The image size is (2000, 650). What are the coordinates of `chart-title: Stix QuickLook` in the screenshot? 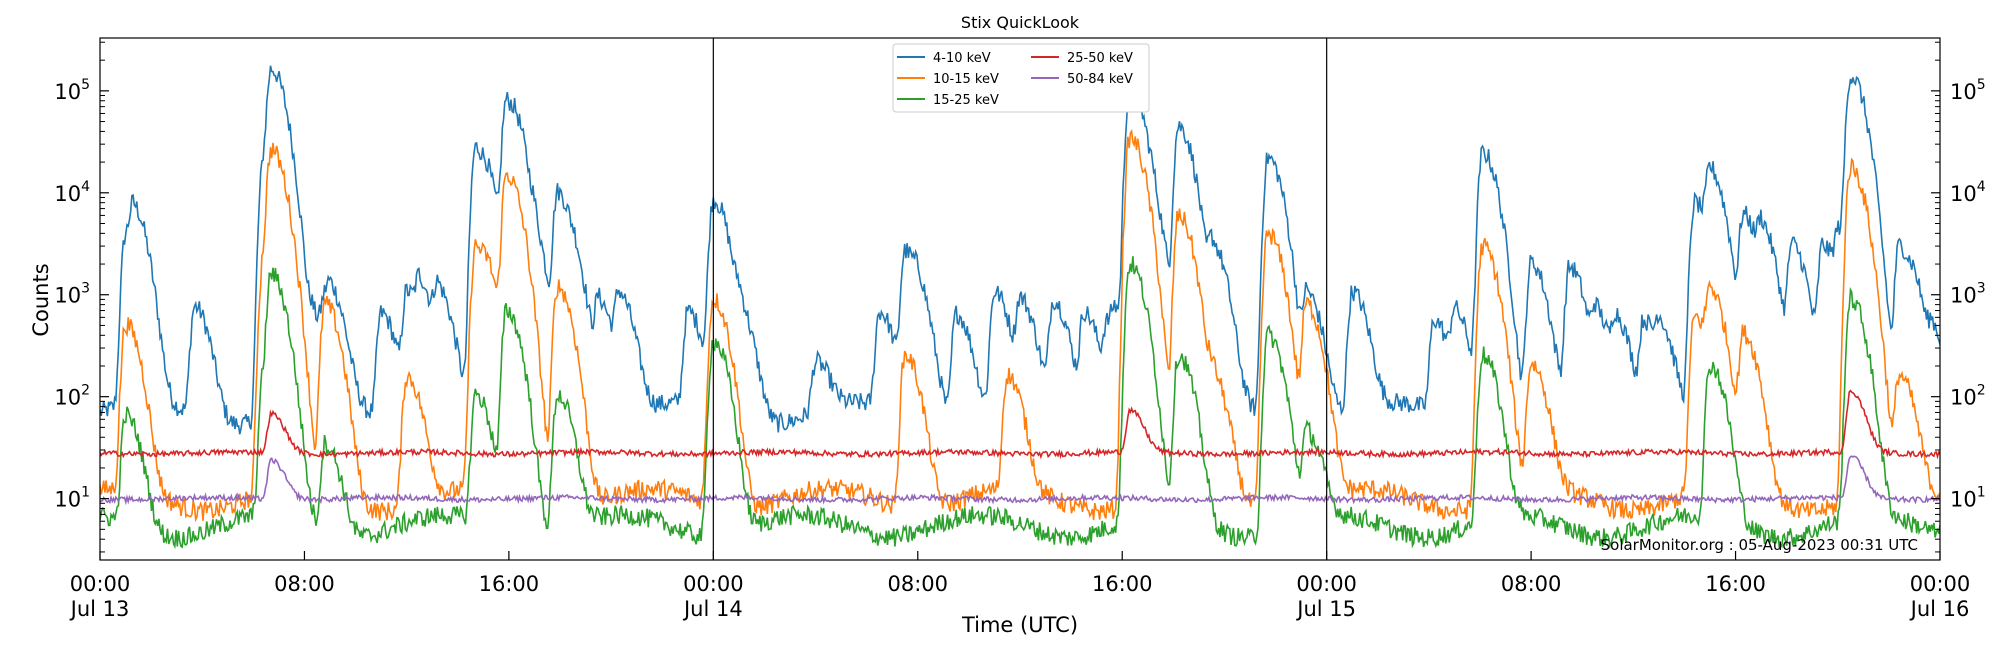 It's located at (1020, 22).